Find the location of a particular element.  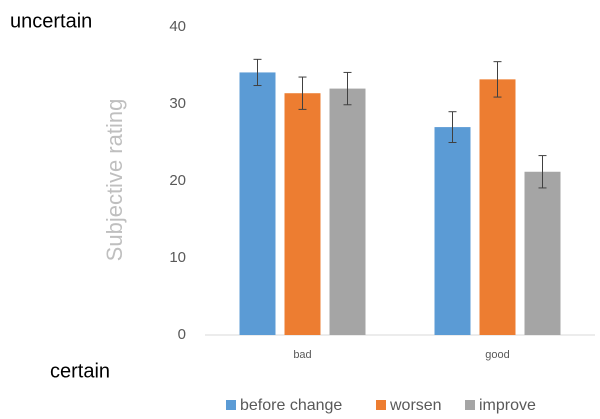

y-tick-label: 30 is located at coordinates (177, 103).